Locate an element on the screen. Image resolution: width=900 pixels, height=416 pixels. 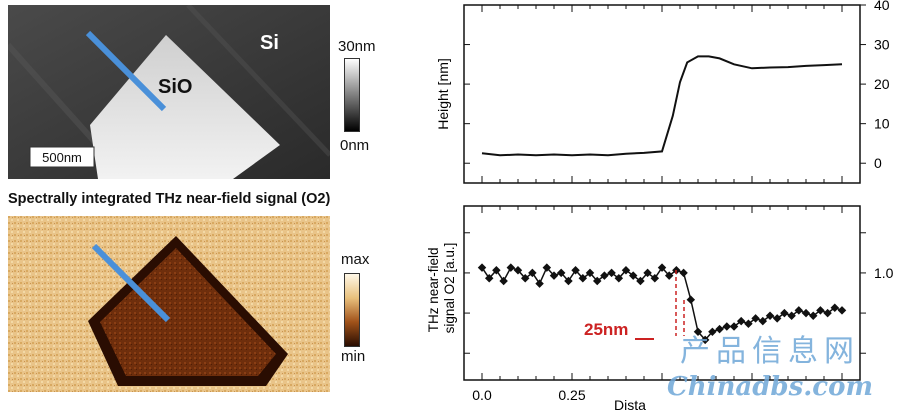
annotation-25nm: 25nm is located at coordinates (606, 329).